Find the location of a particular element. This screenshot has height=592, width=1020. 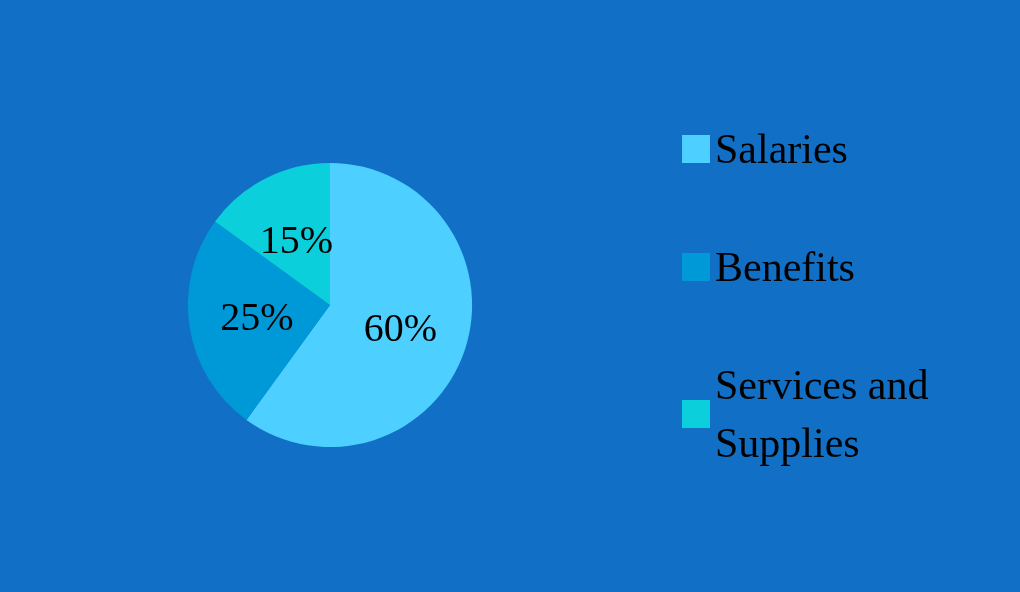

legend-label: Services and Supplies is located at coordinates (827, 414).